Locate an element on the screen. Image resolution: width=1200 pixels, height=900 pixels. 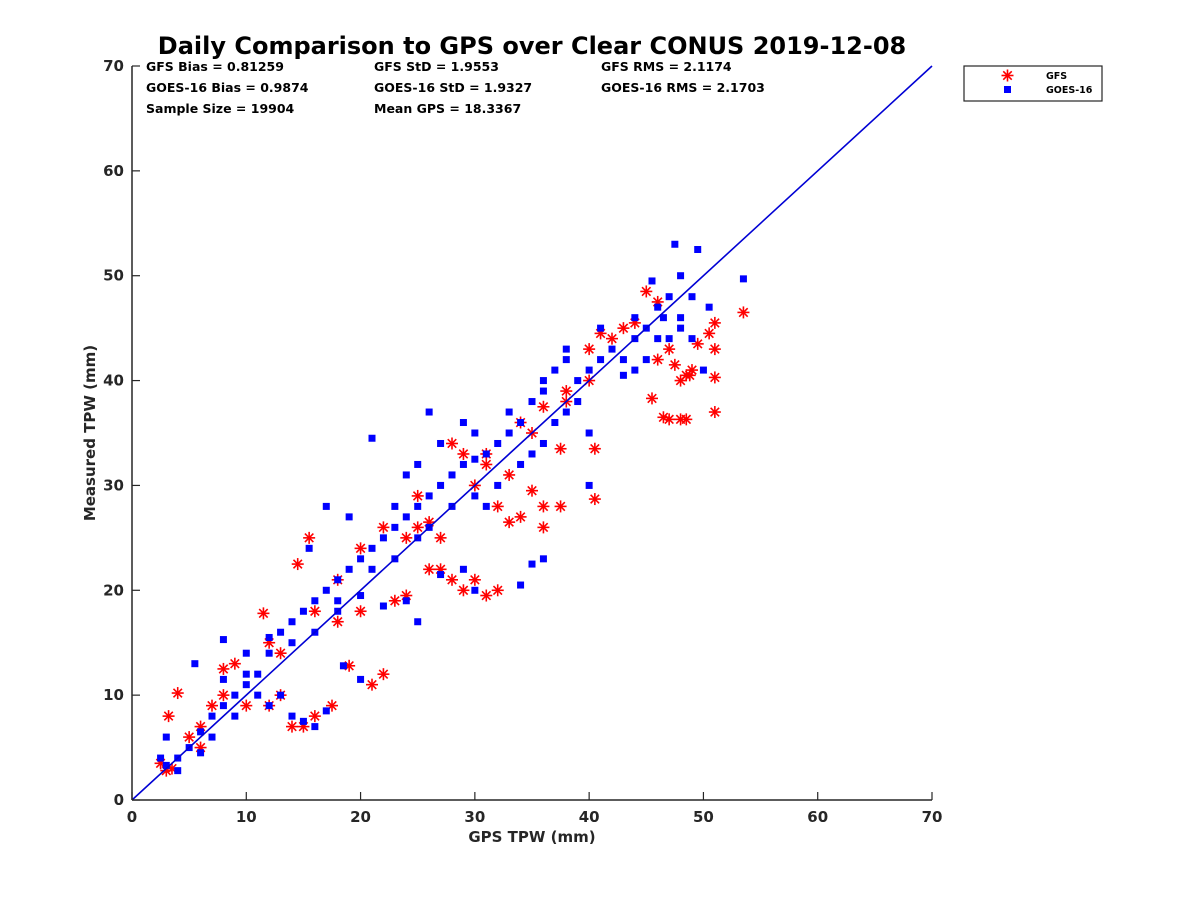
y-tick-label: 0 is located at coordinates (119, 800).